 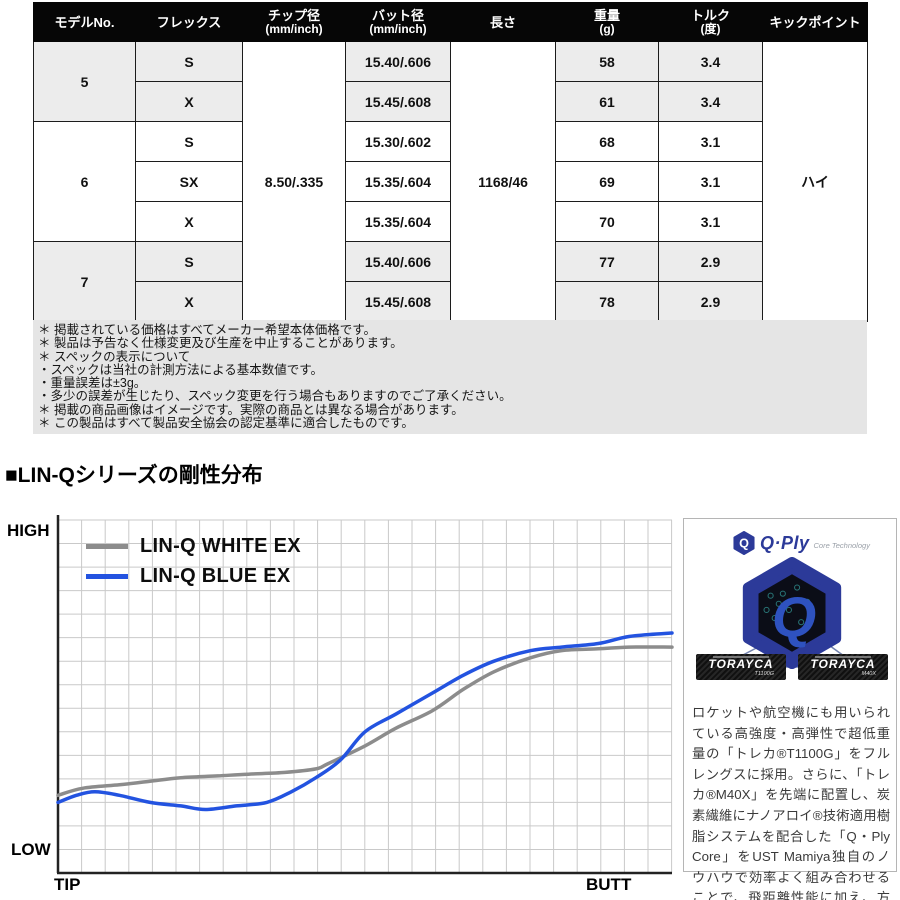 What do you see at coordinates (189, 22) in the screenshot?
I see `col-header-flex: フレックス` at bounding box center [189, 22].